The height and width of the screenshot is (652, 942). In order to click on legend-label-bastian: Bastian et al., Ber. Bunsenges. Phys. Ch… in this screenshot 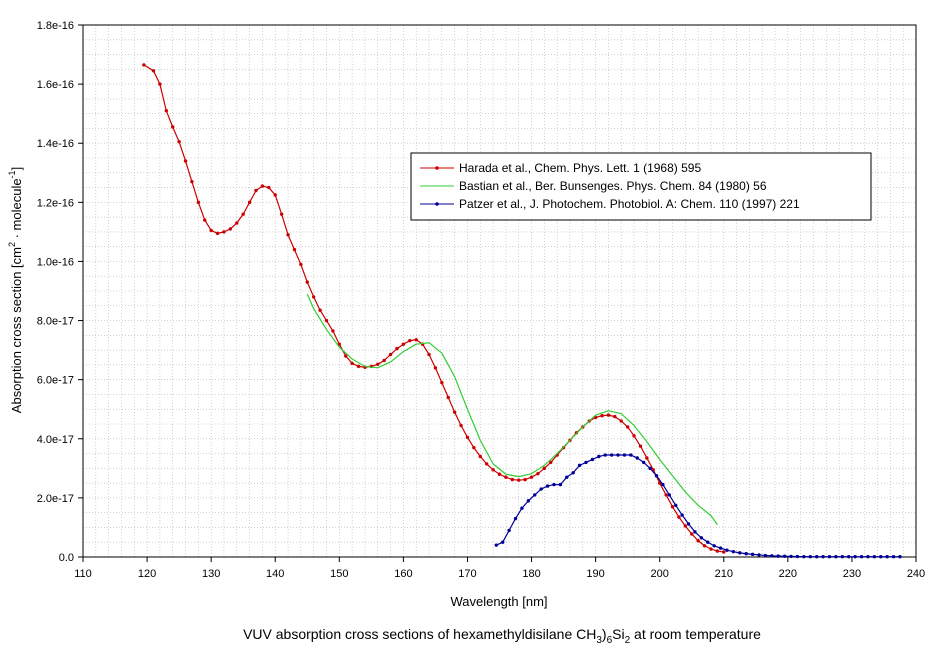, I will do `click(613, 186)`.